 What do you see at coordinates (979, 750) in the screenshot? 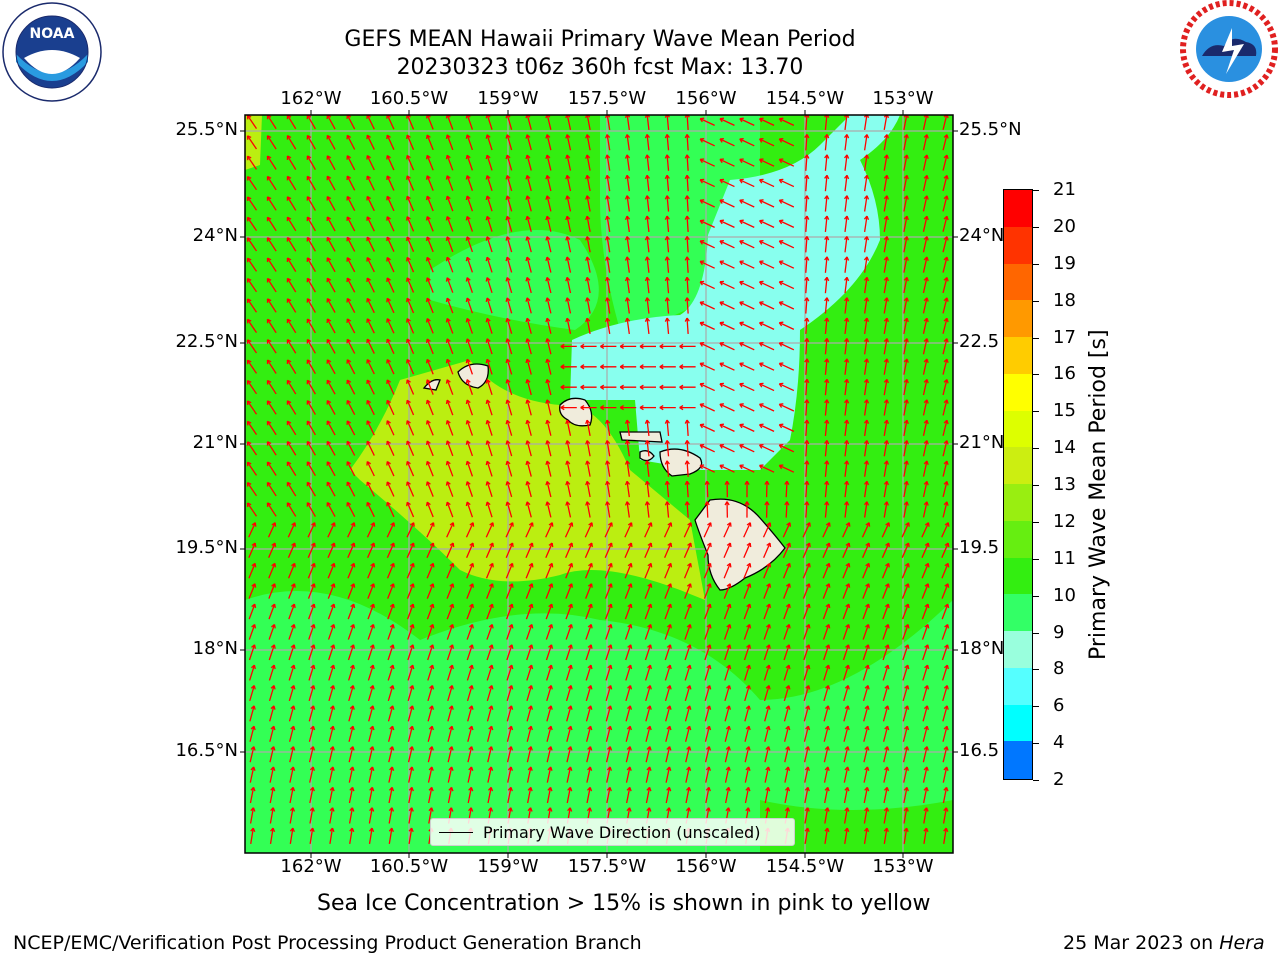
I see `lat-label-right: 16.5` at bounding box center [979, 750].